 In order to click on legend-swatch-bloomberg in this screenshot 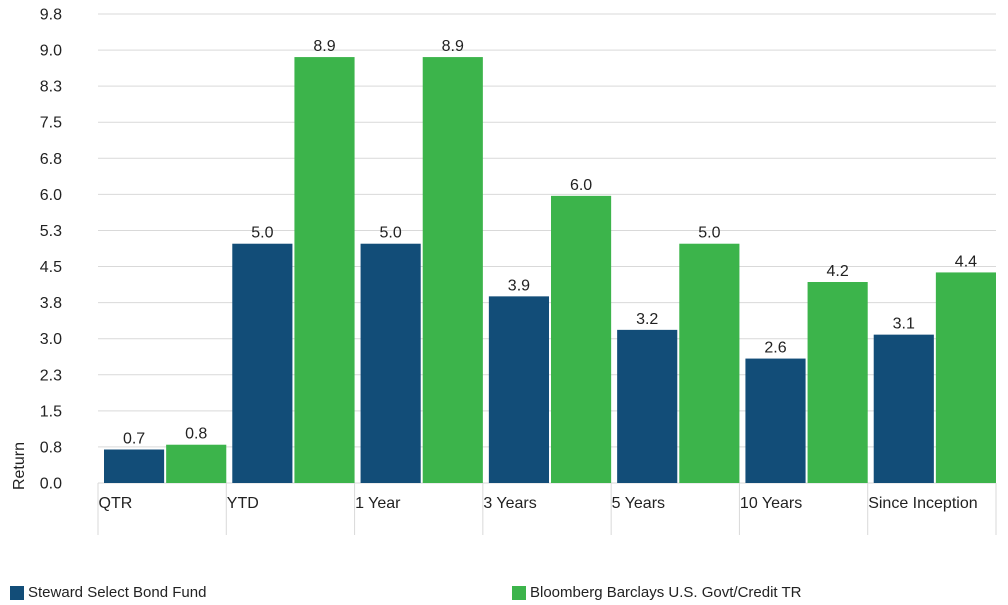, I will do `click(519, 592)`.